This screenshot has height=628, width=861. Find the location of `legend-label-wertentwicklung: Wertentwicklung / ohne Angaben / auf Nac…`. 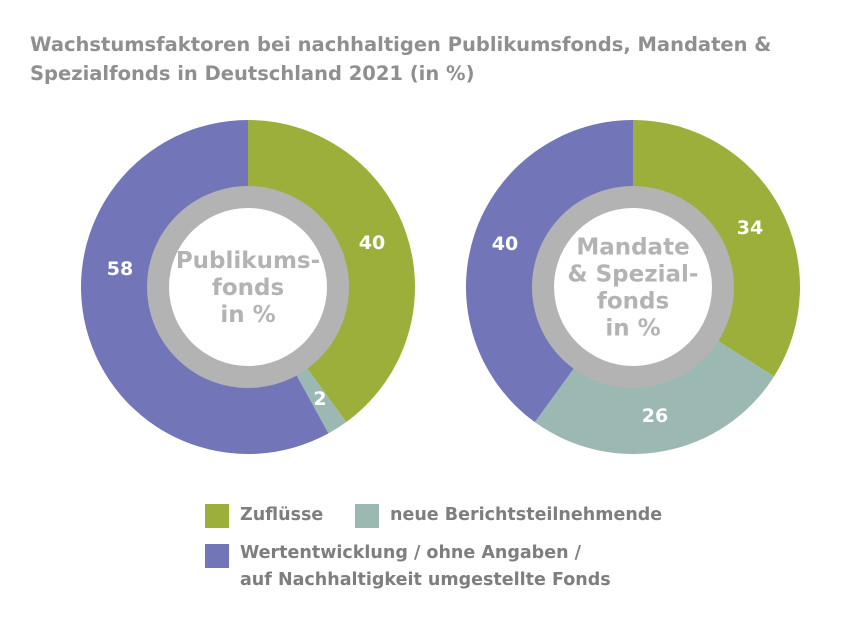

legend-label-wertentwicklung: Wertentwicklung / ohne Angaben / auf Nac… is located at coordinates (425, 567).